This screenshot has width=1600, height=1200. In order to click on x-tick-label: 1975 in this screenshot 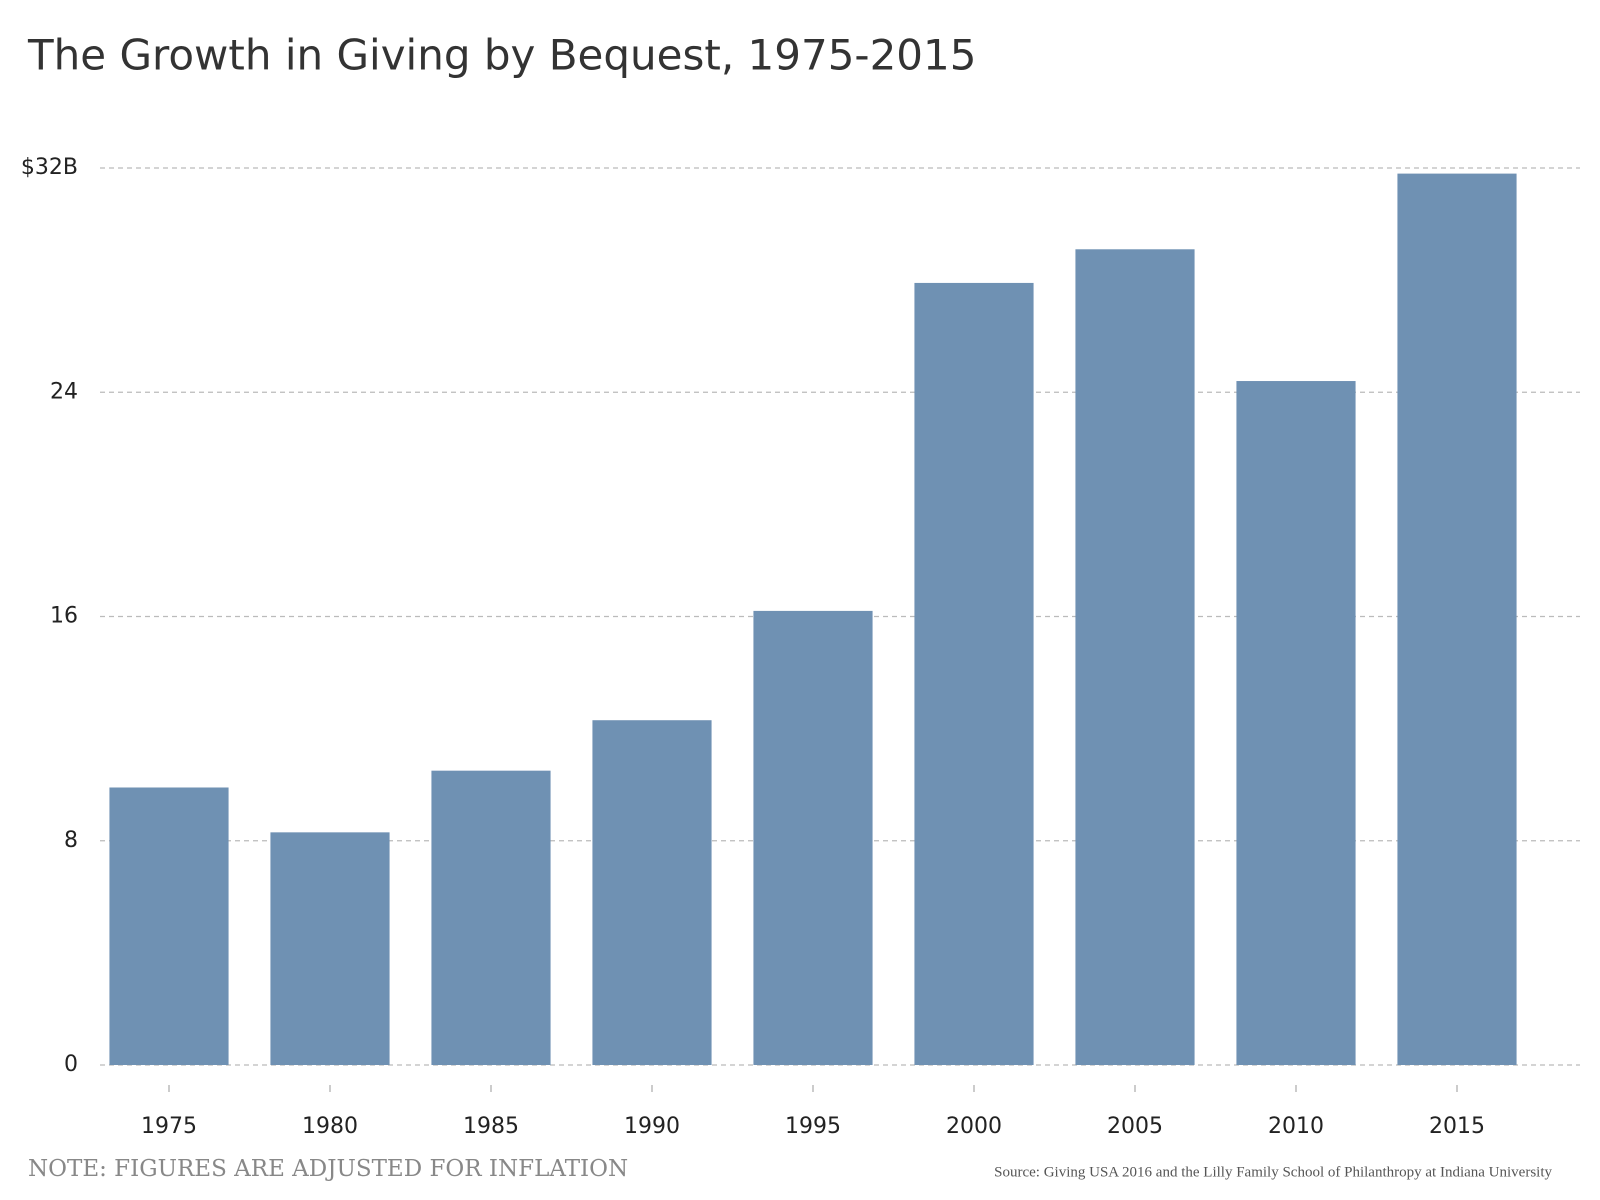, I will do `click(169, 1126)`.